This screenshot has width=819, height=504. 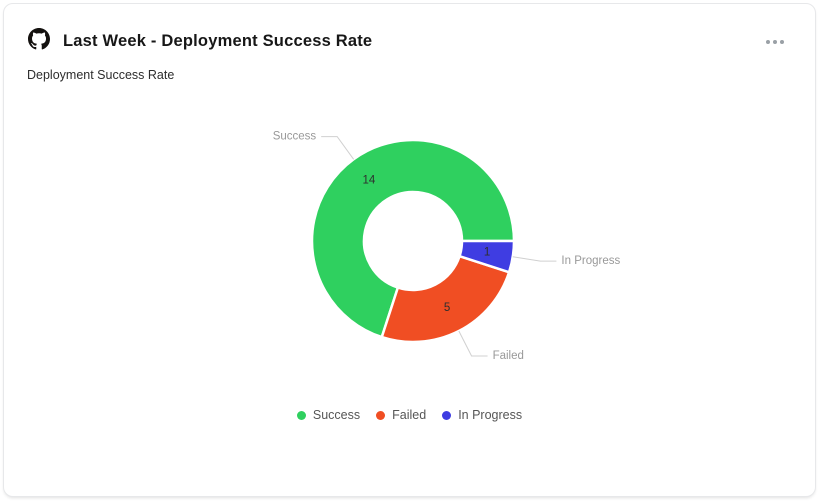 What do you see at coordinates (447, 415) in the screenshot?
I see `legend-dot-in-progress` at bounding box center [447, 415].